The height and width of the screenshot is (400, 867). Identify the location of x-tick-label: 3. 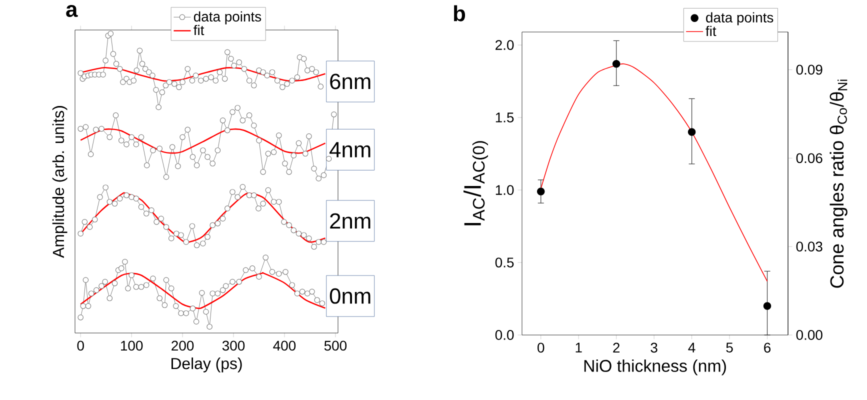
(654, 347).